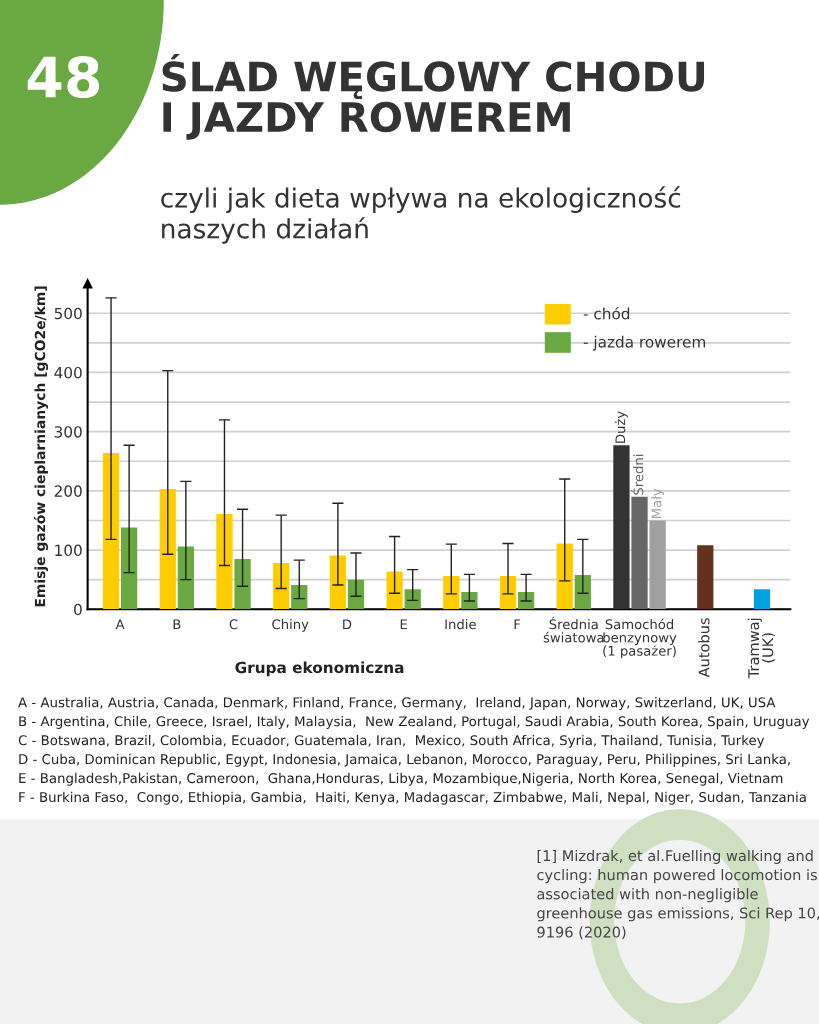 The width and height of the screenshot is (819, 1024). I want to click on y-tick-label: 100, so click(68, 550).